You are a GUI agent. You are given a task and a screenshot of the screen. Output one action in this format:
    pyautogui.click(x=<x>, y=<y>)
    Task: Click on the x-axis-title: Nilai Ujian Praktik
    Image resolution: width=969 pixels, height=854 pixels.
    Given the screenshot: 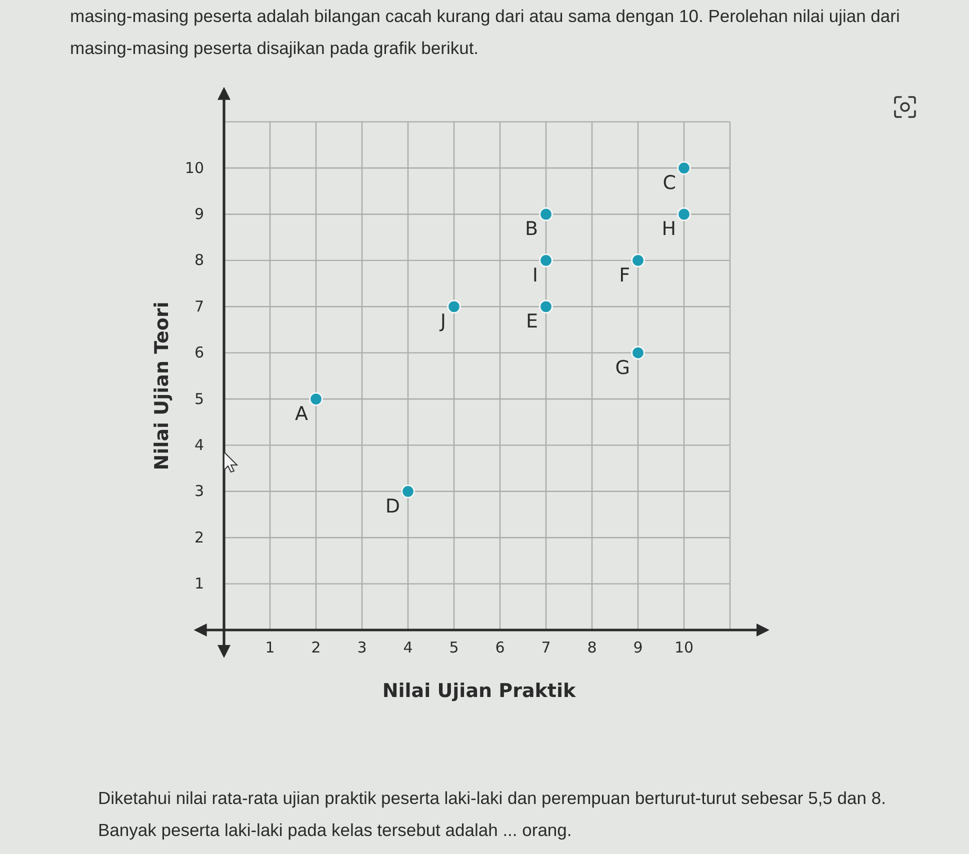 What is the action you would take?
    pyautogui.click(x=479, y=691)
    